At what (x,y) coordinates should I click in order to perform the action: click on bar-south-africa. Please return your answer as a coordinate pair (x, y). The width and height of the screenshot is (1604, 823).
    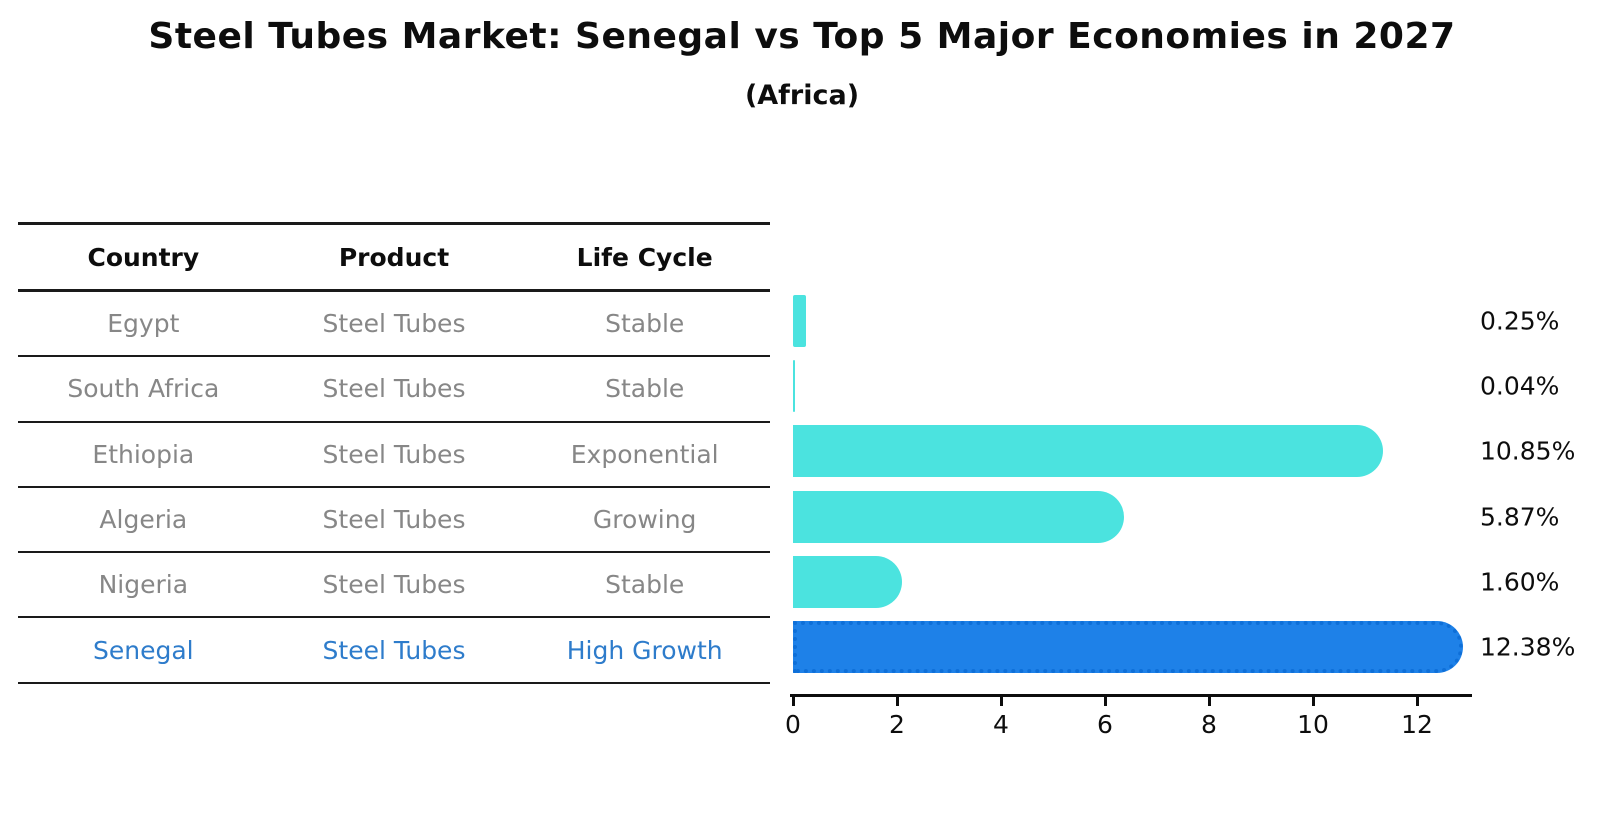
    Looking at the image, I should click on (794, 385).